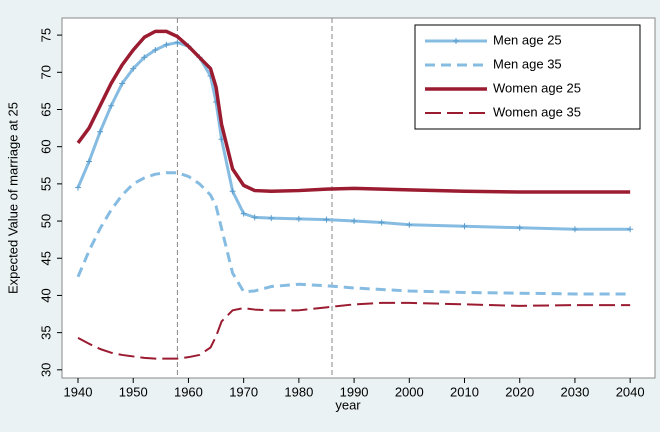 This screenshot has width=660, height=432. Describe the element at coordinates (12, 198) in the screenshot. I see `y-axis-title: Expected Value of marriage at 25` at that location.